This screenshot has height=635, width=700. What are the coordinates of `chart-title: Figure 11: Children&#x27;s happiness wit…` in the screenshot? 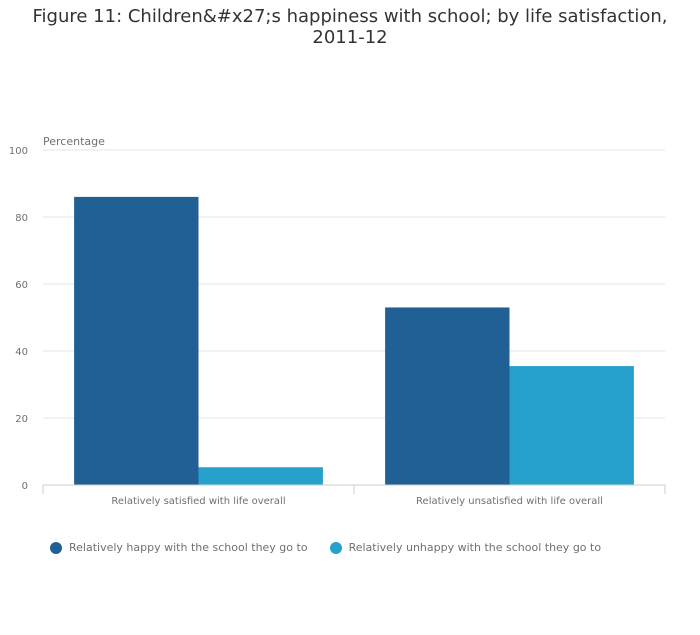 It's located at (350, 27).